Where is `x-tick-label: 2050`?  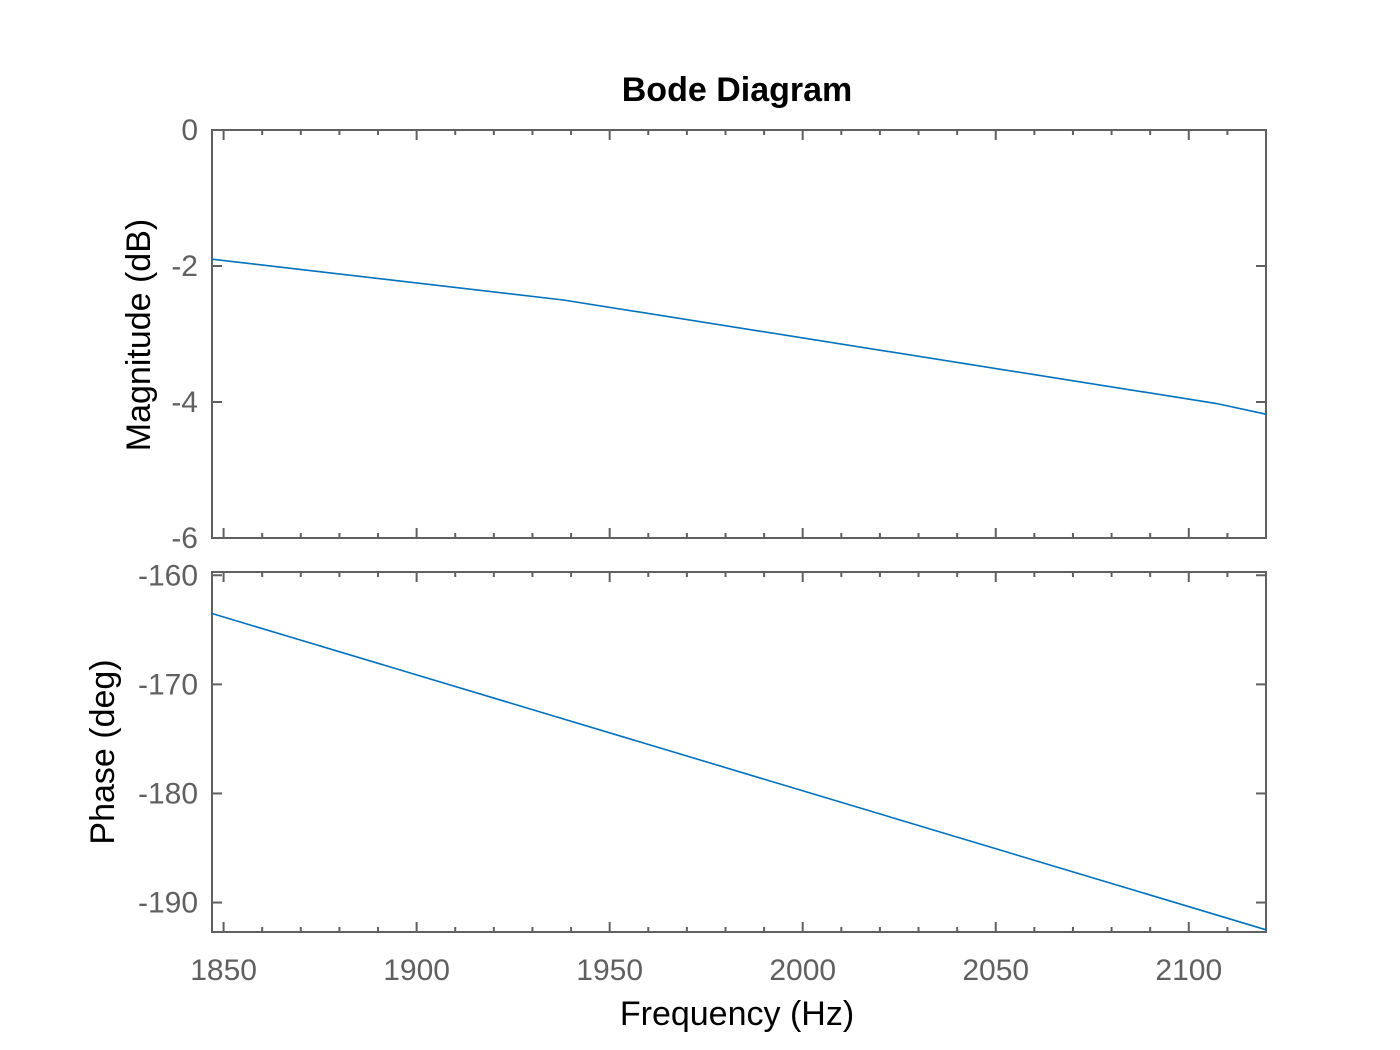
x-tick-label: 2050 is located at coordinates (995, 970).